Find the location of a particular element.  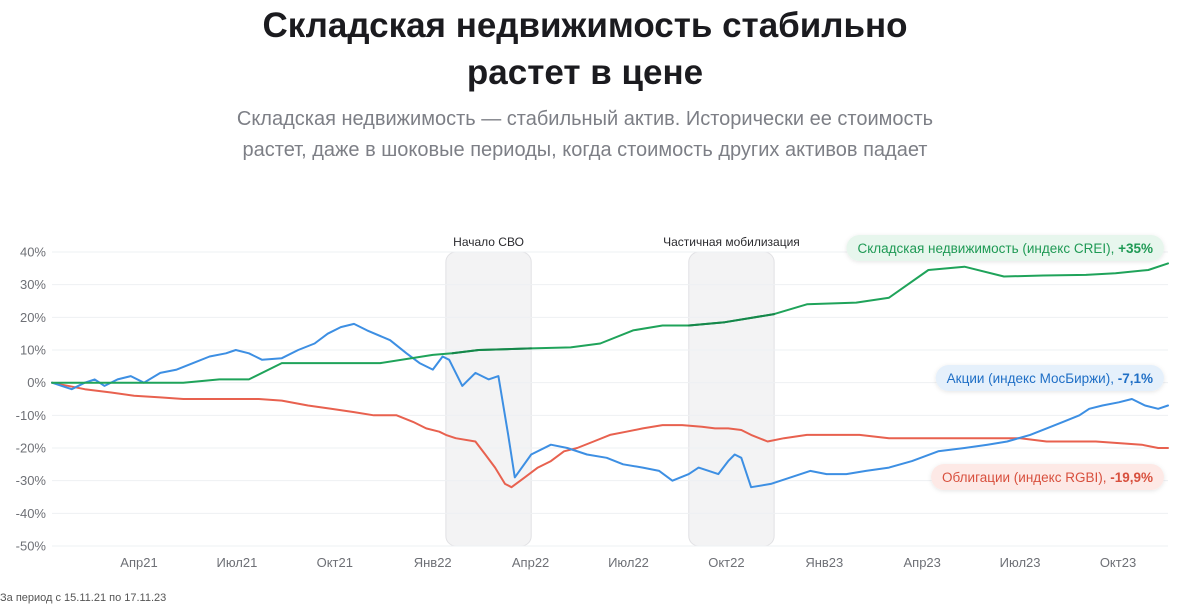

series-label-value: +35% is located at coordinates (1135, 248).